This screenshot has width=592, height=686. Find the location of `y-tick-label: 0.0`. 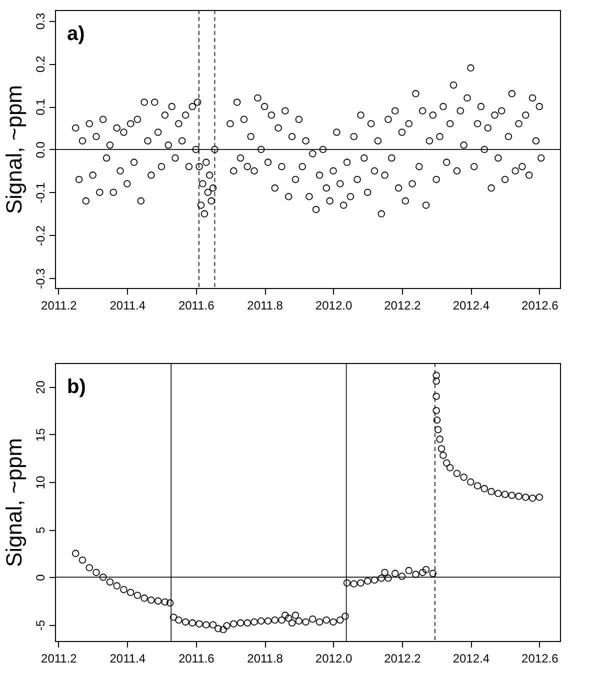

y-tick-label: 0.0 is located at coordinates (41, 149).